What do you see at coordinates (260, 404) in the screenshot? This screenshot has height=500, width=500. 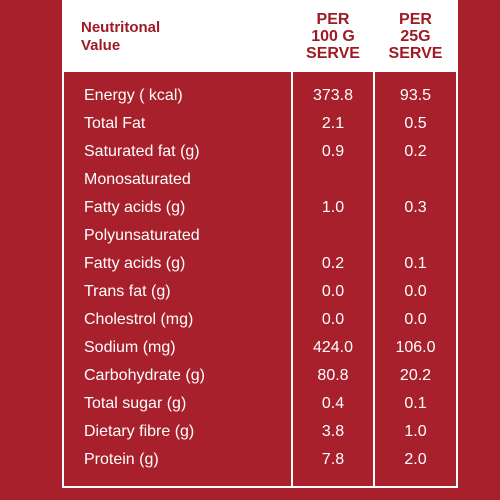 I see `table-row: Total sugar (g) 0.4 0.1` at bounding box center [260, 404].